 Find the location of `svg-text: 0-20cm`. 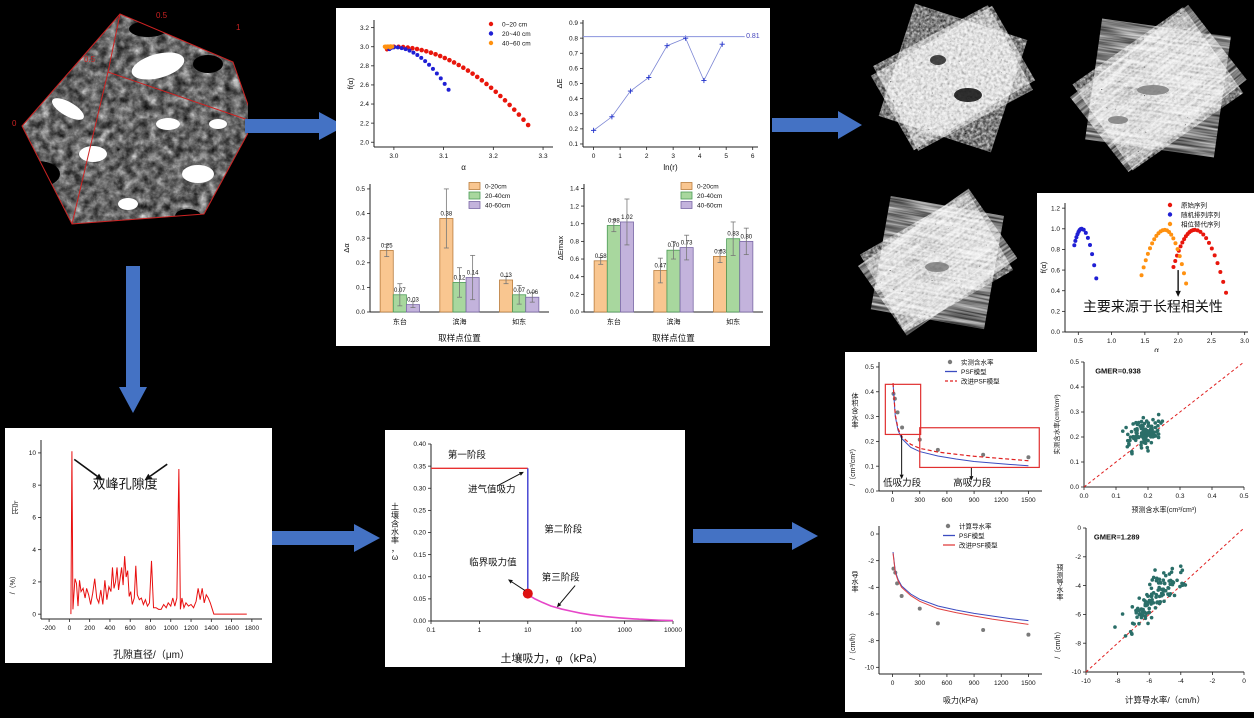

svg-text: 0-20cm is located at coordinates (496, 187).